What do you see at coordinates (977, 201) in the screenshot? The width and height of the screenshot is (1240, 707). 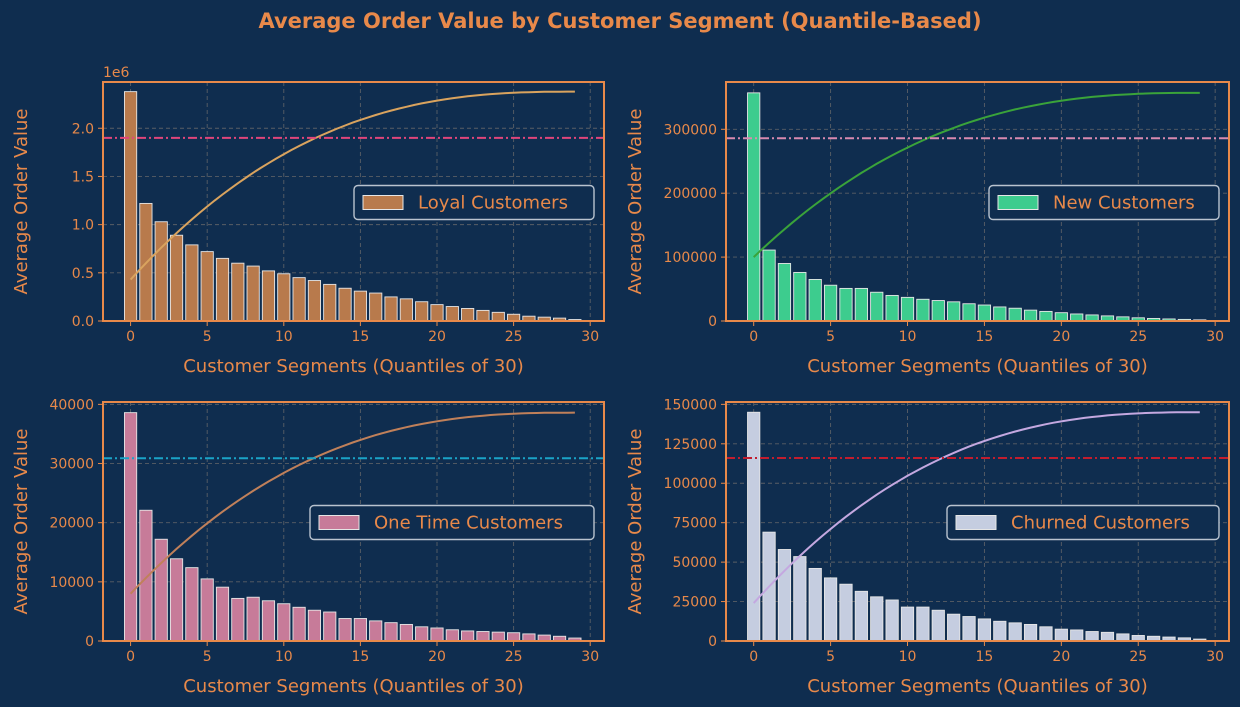 I see `axes-frame` at bounding box center [977, 201].